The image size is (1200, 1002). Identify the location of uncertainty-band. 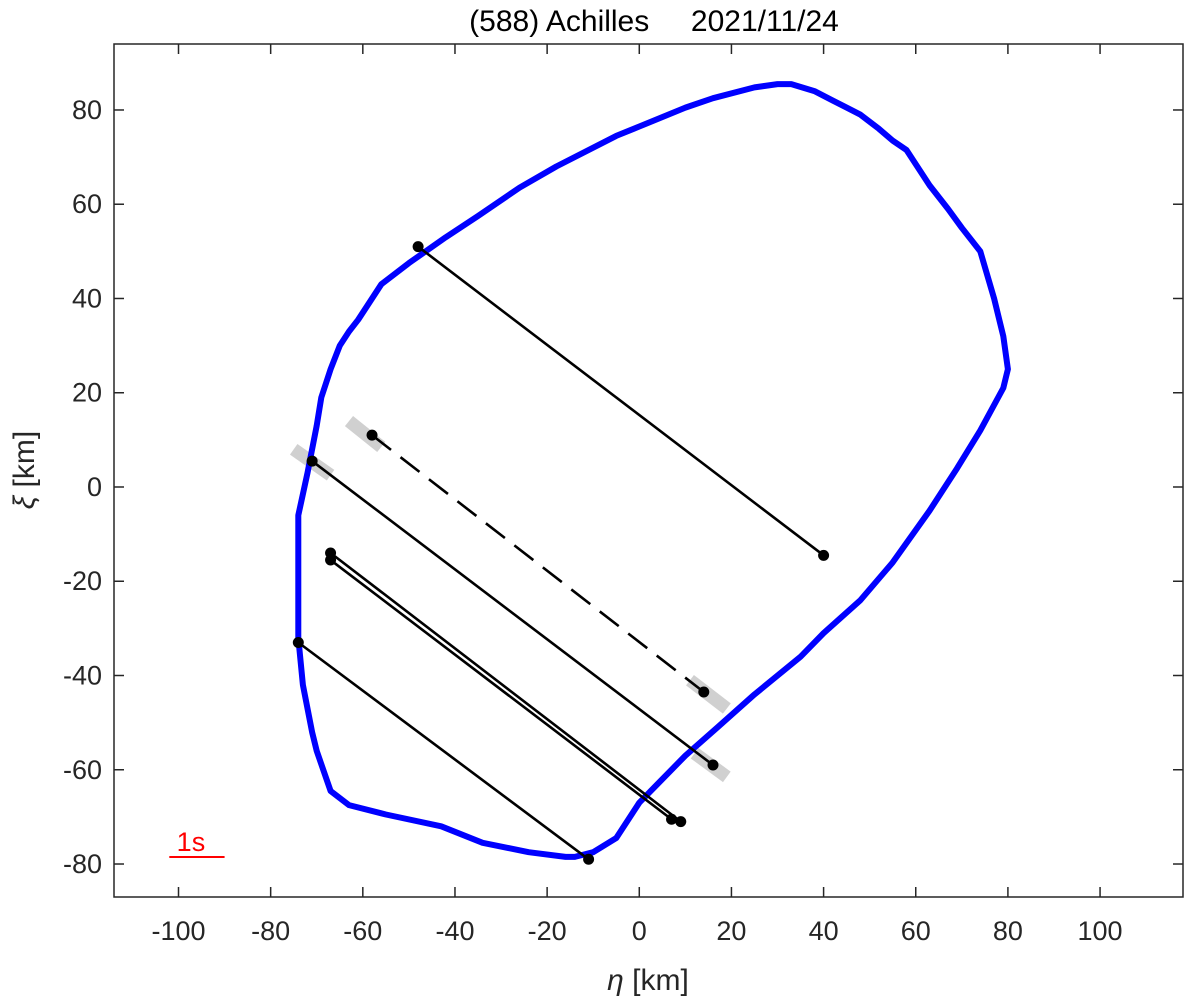
(365, 434).